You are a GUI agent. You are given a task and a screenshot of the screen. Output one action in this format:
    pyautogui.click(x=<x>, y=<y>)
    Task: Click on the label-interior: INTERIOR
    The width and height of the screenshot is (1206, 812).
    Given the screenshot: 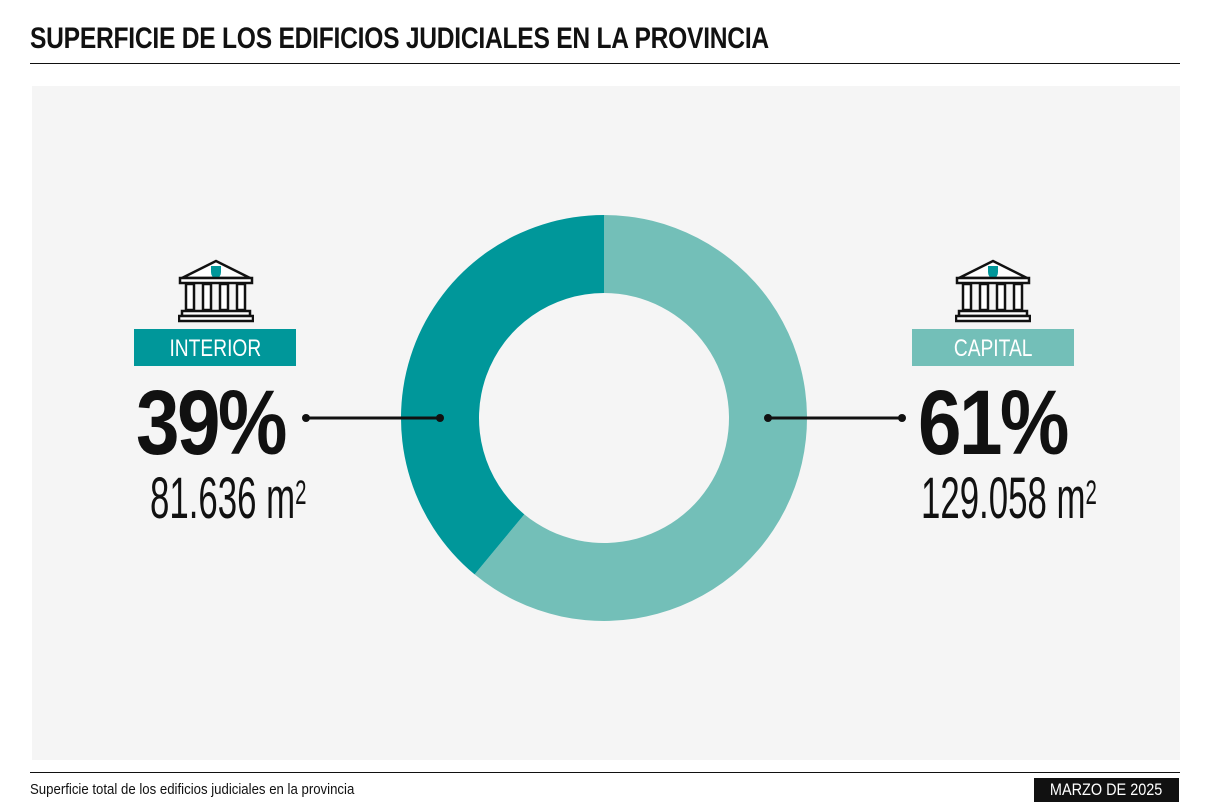 What is the action you would take?
    pyautogui.click(x=215, y=347)
    